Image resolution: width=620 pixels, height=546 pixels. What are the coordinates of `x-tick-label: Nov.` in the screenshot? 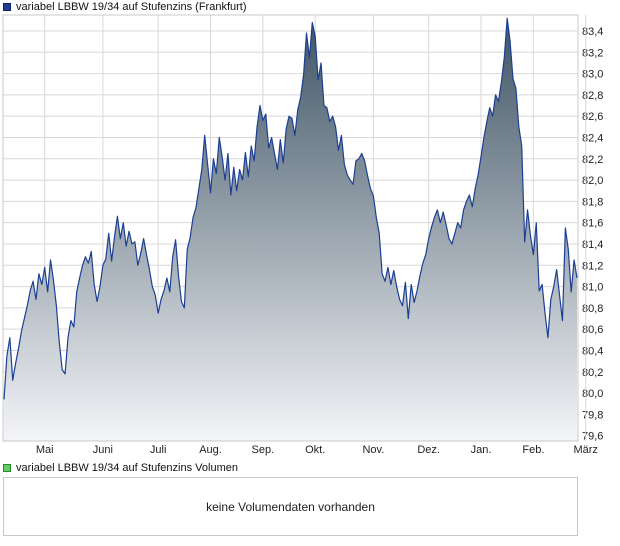 It's located at (373, 450).